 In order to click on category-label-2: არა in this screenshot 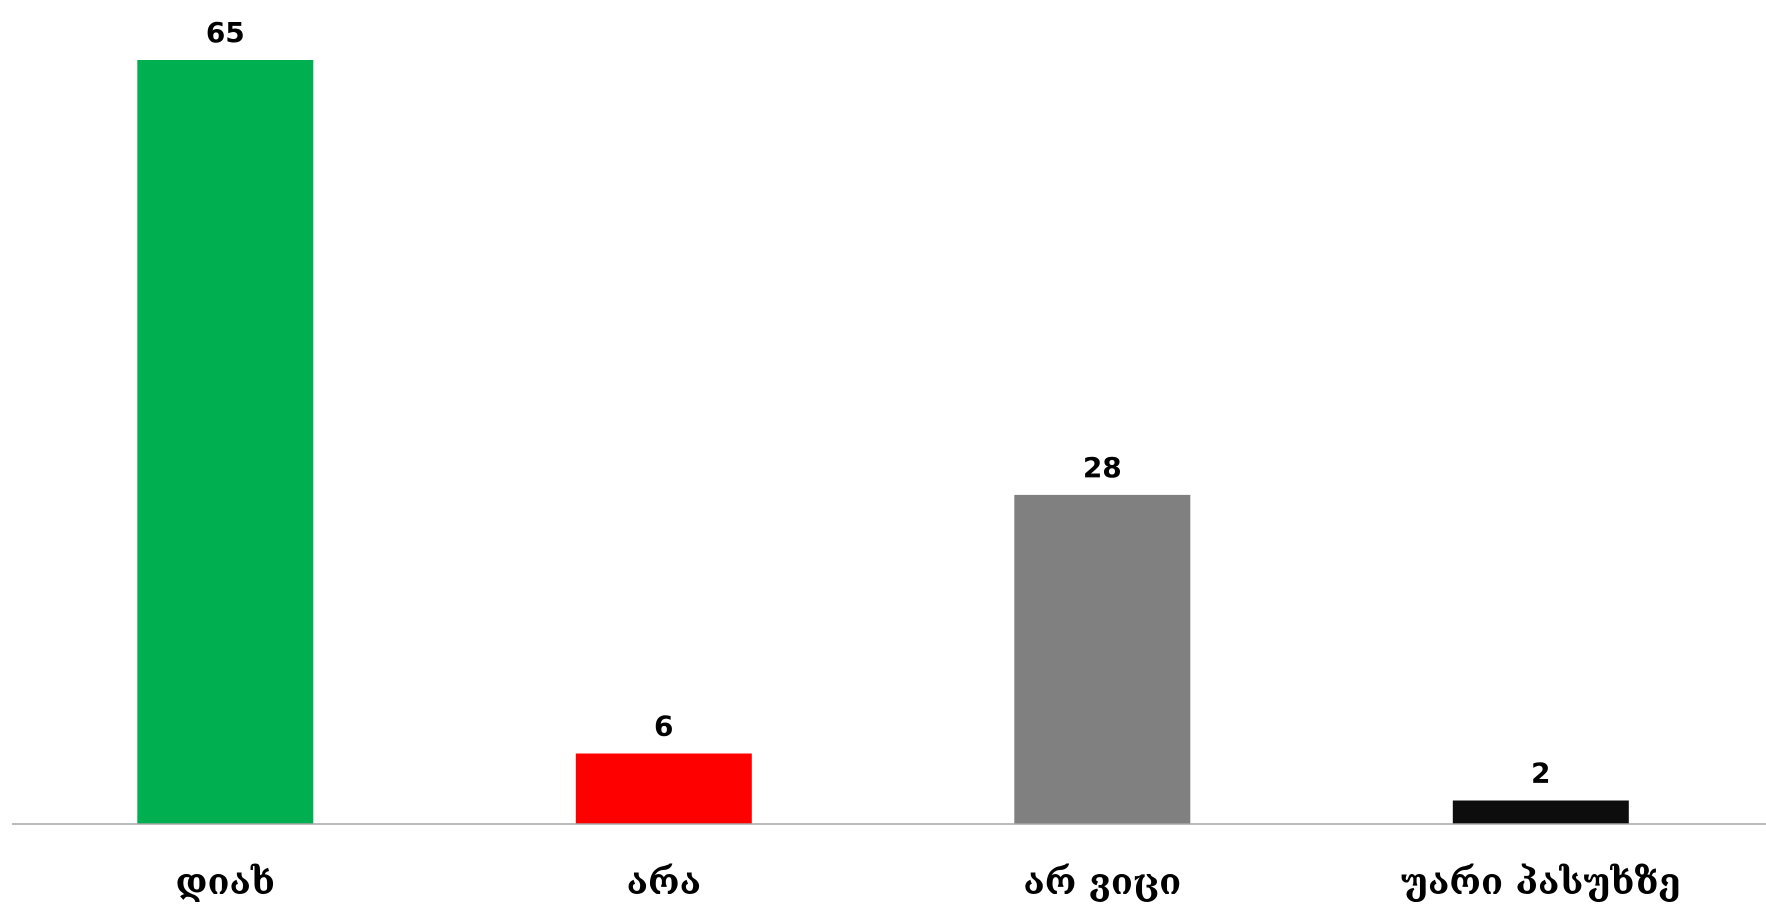, I will do `click(664, 882)`.